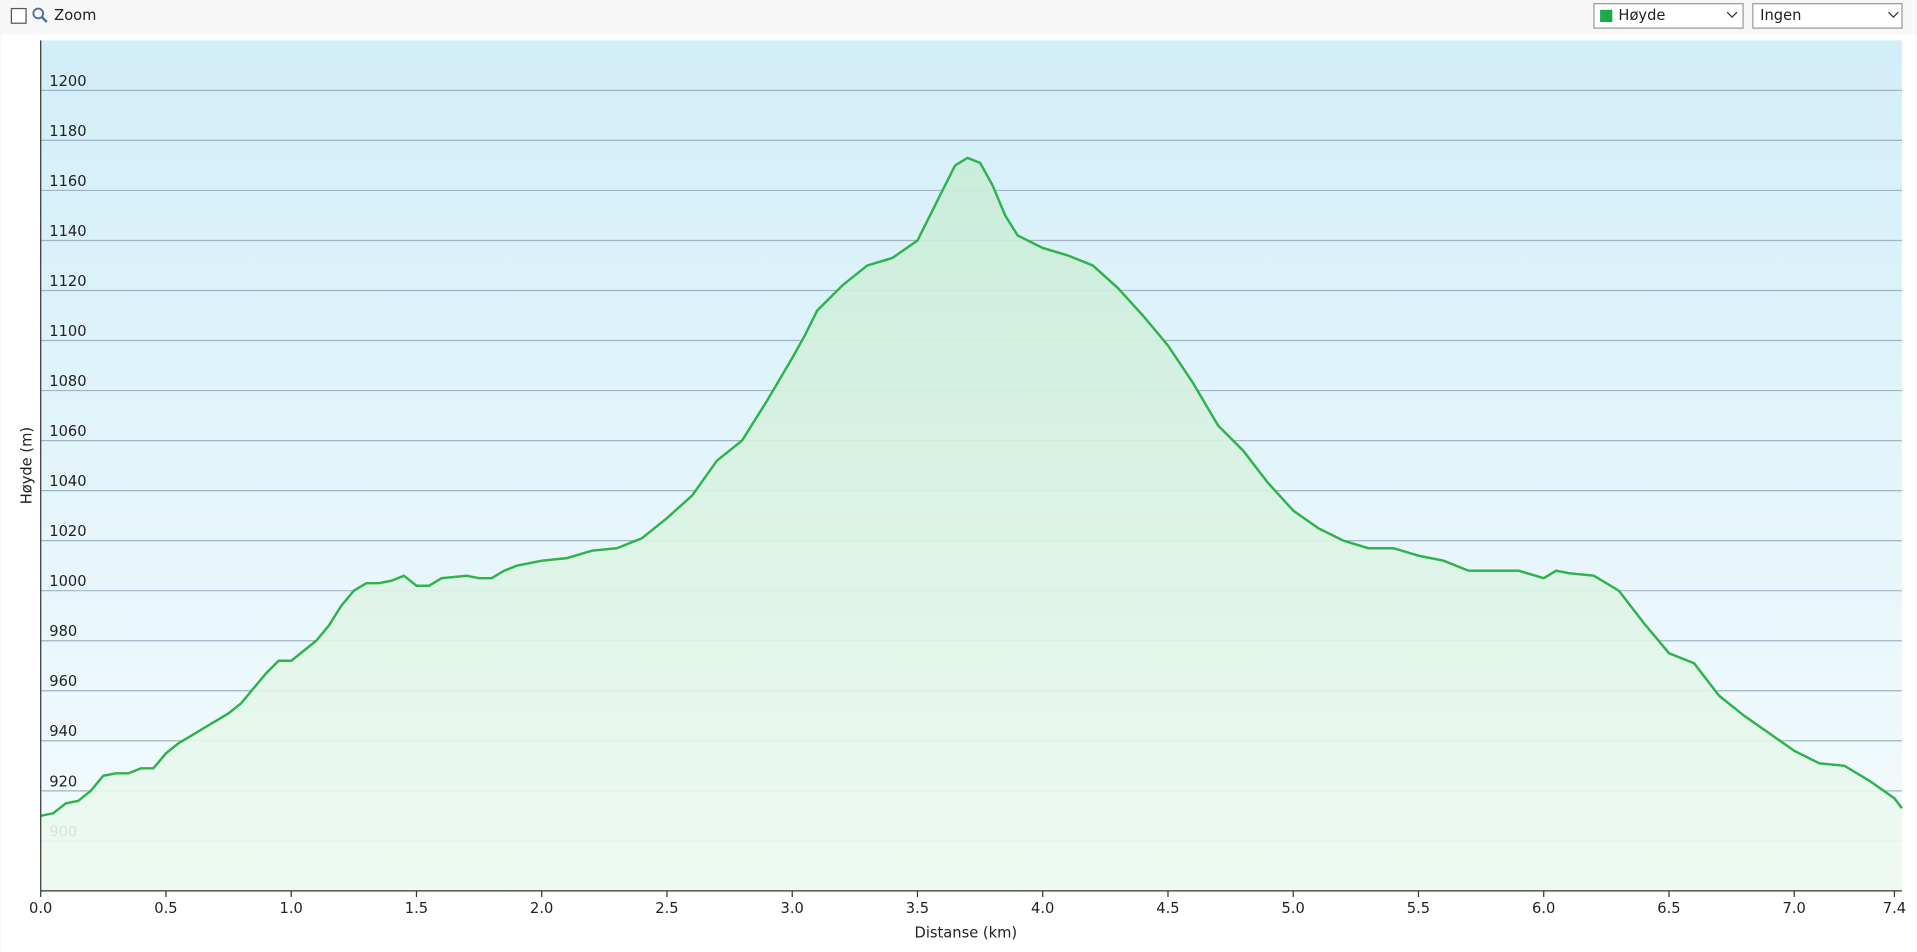 Image resolution: width=1917 pixels, height=952 pixels. I want to click on zoom-icon, so click(38, 13).